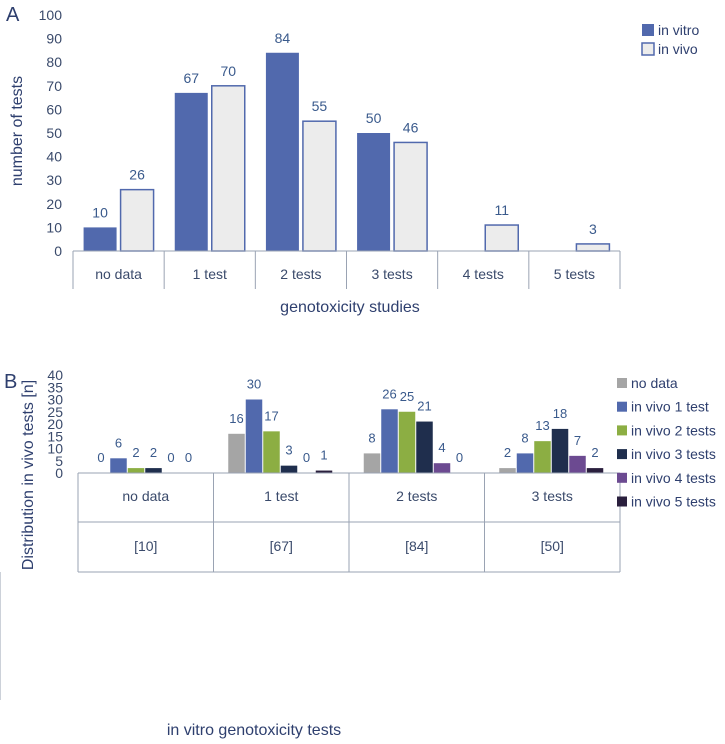 The width and height of the screenshot is (725, 744). What do you see at coordinates (54, 204) in the screenshot?
I see `panel-a-y-tick-label: 20` at bounding box center [54, 204].